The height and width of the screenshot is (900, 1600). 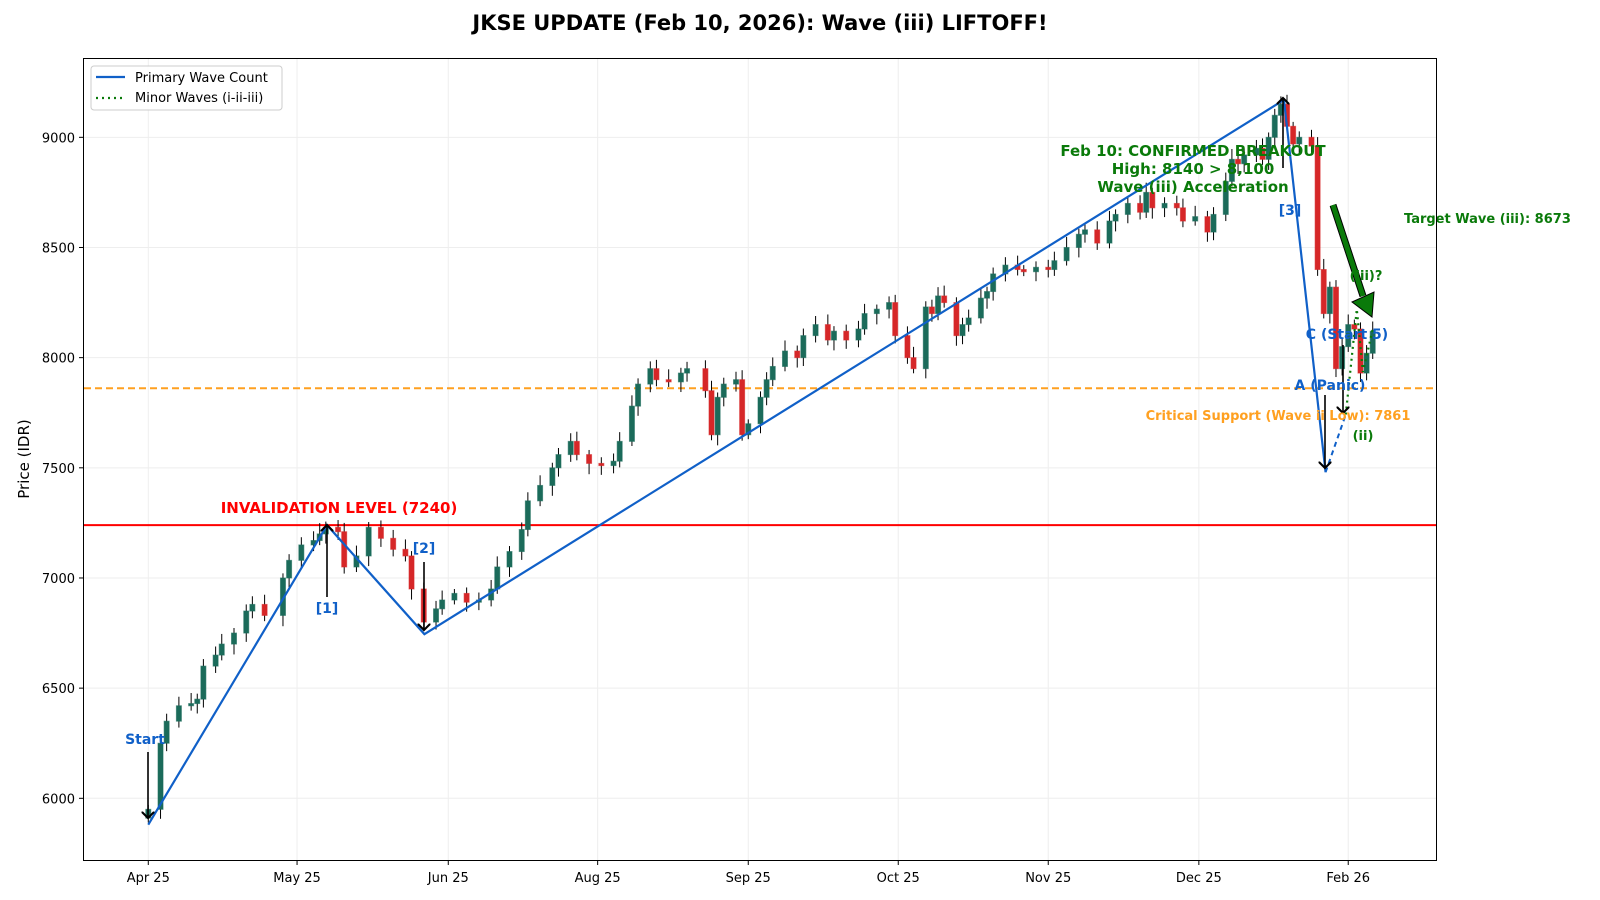 I want to click on x-tick-label: Sep 25, so click(x=748, y=878).